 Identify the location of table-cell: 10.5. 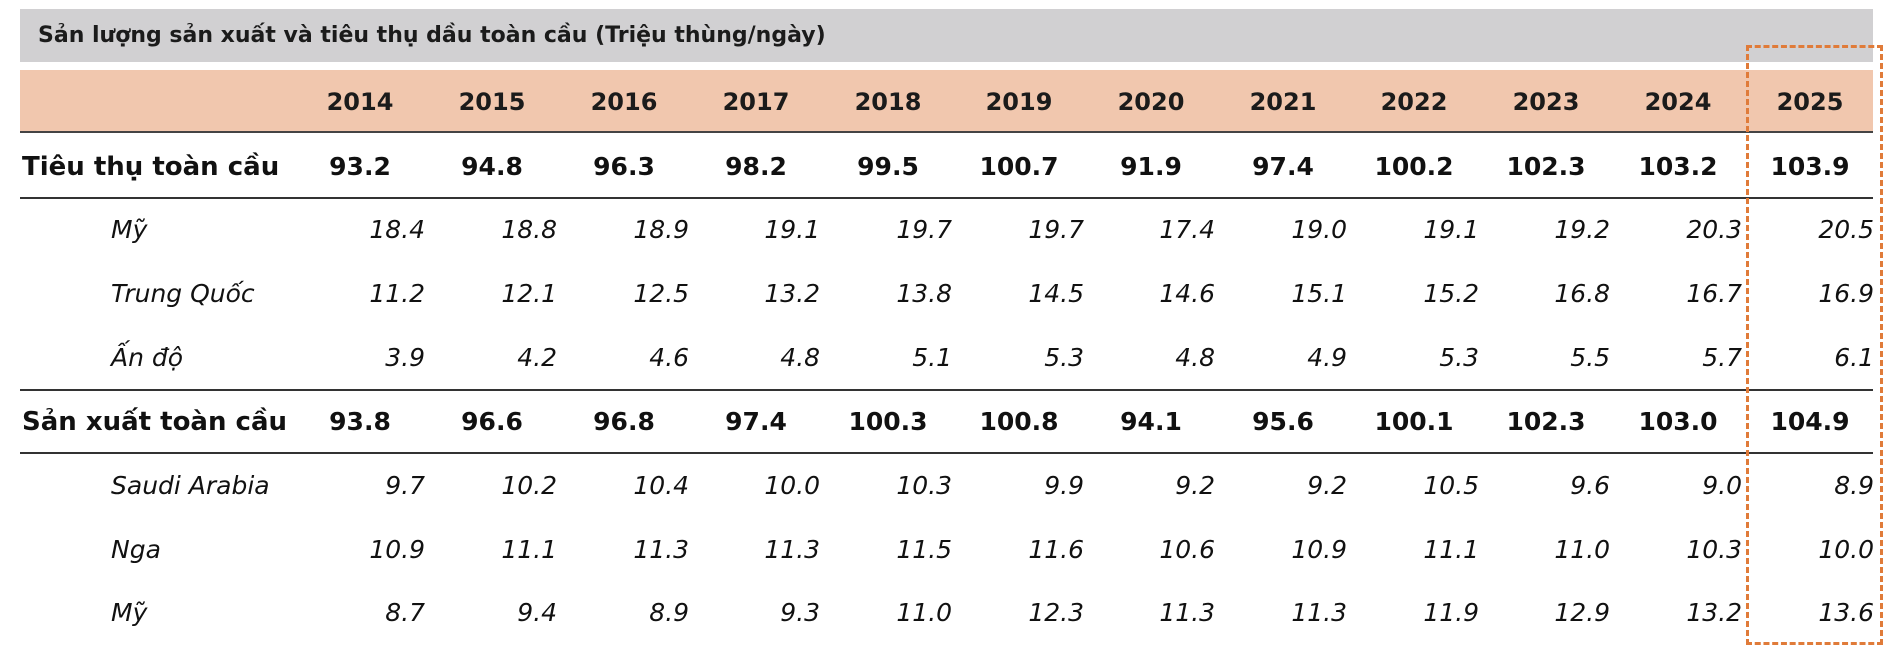
(1451, 485).